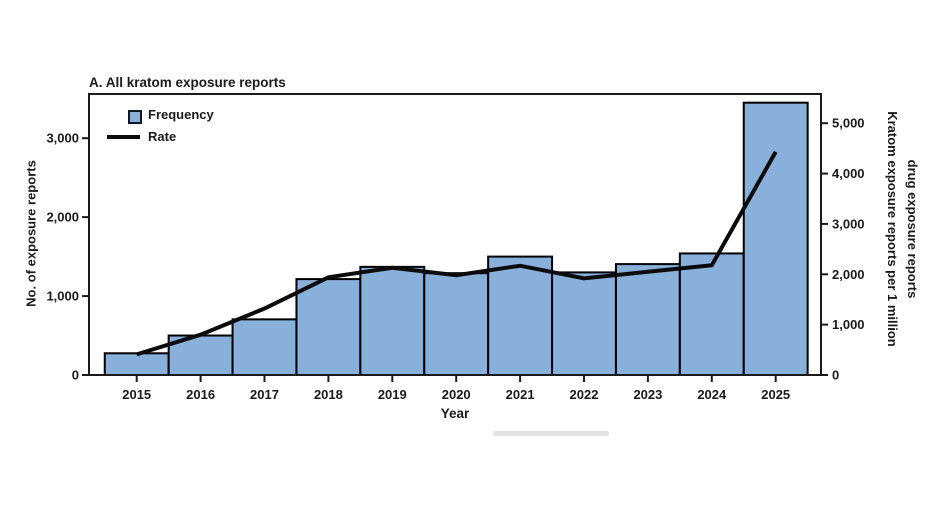 The image size is (932, 524). What do you see at coordinates (162, 136) in the screenshot?
I see `legend-label-rate: Rate` at bounding box center [162, 136].